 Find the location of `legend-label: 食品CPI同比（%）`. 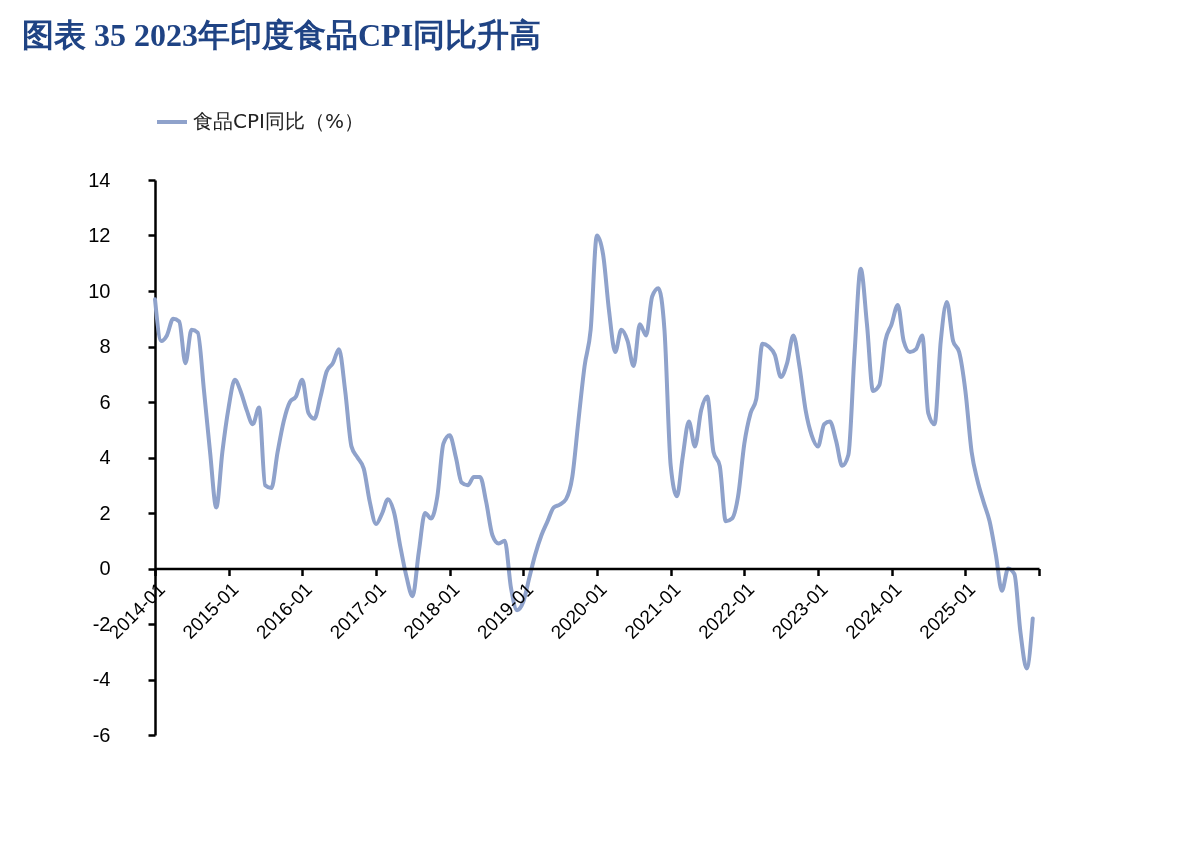

legend-label: 食品CPI同比（%） is located at coordinates (278, 121).